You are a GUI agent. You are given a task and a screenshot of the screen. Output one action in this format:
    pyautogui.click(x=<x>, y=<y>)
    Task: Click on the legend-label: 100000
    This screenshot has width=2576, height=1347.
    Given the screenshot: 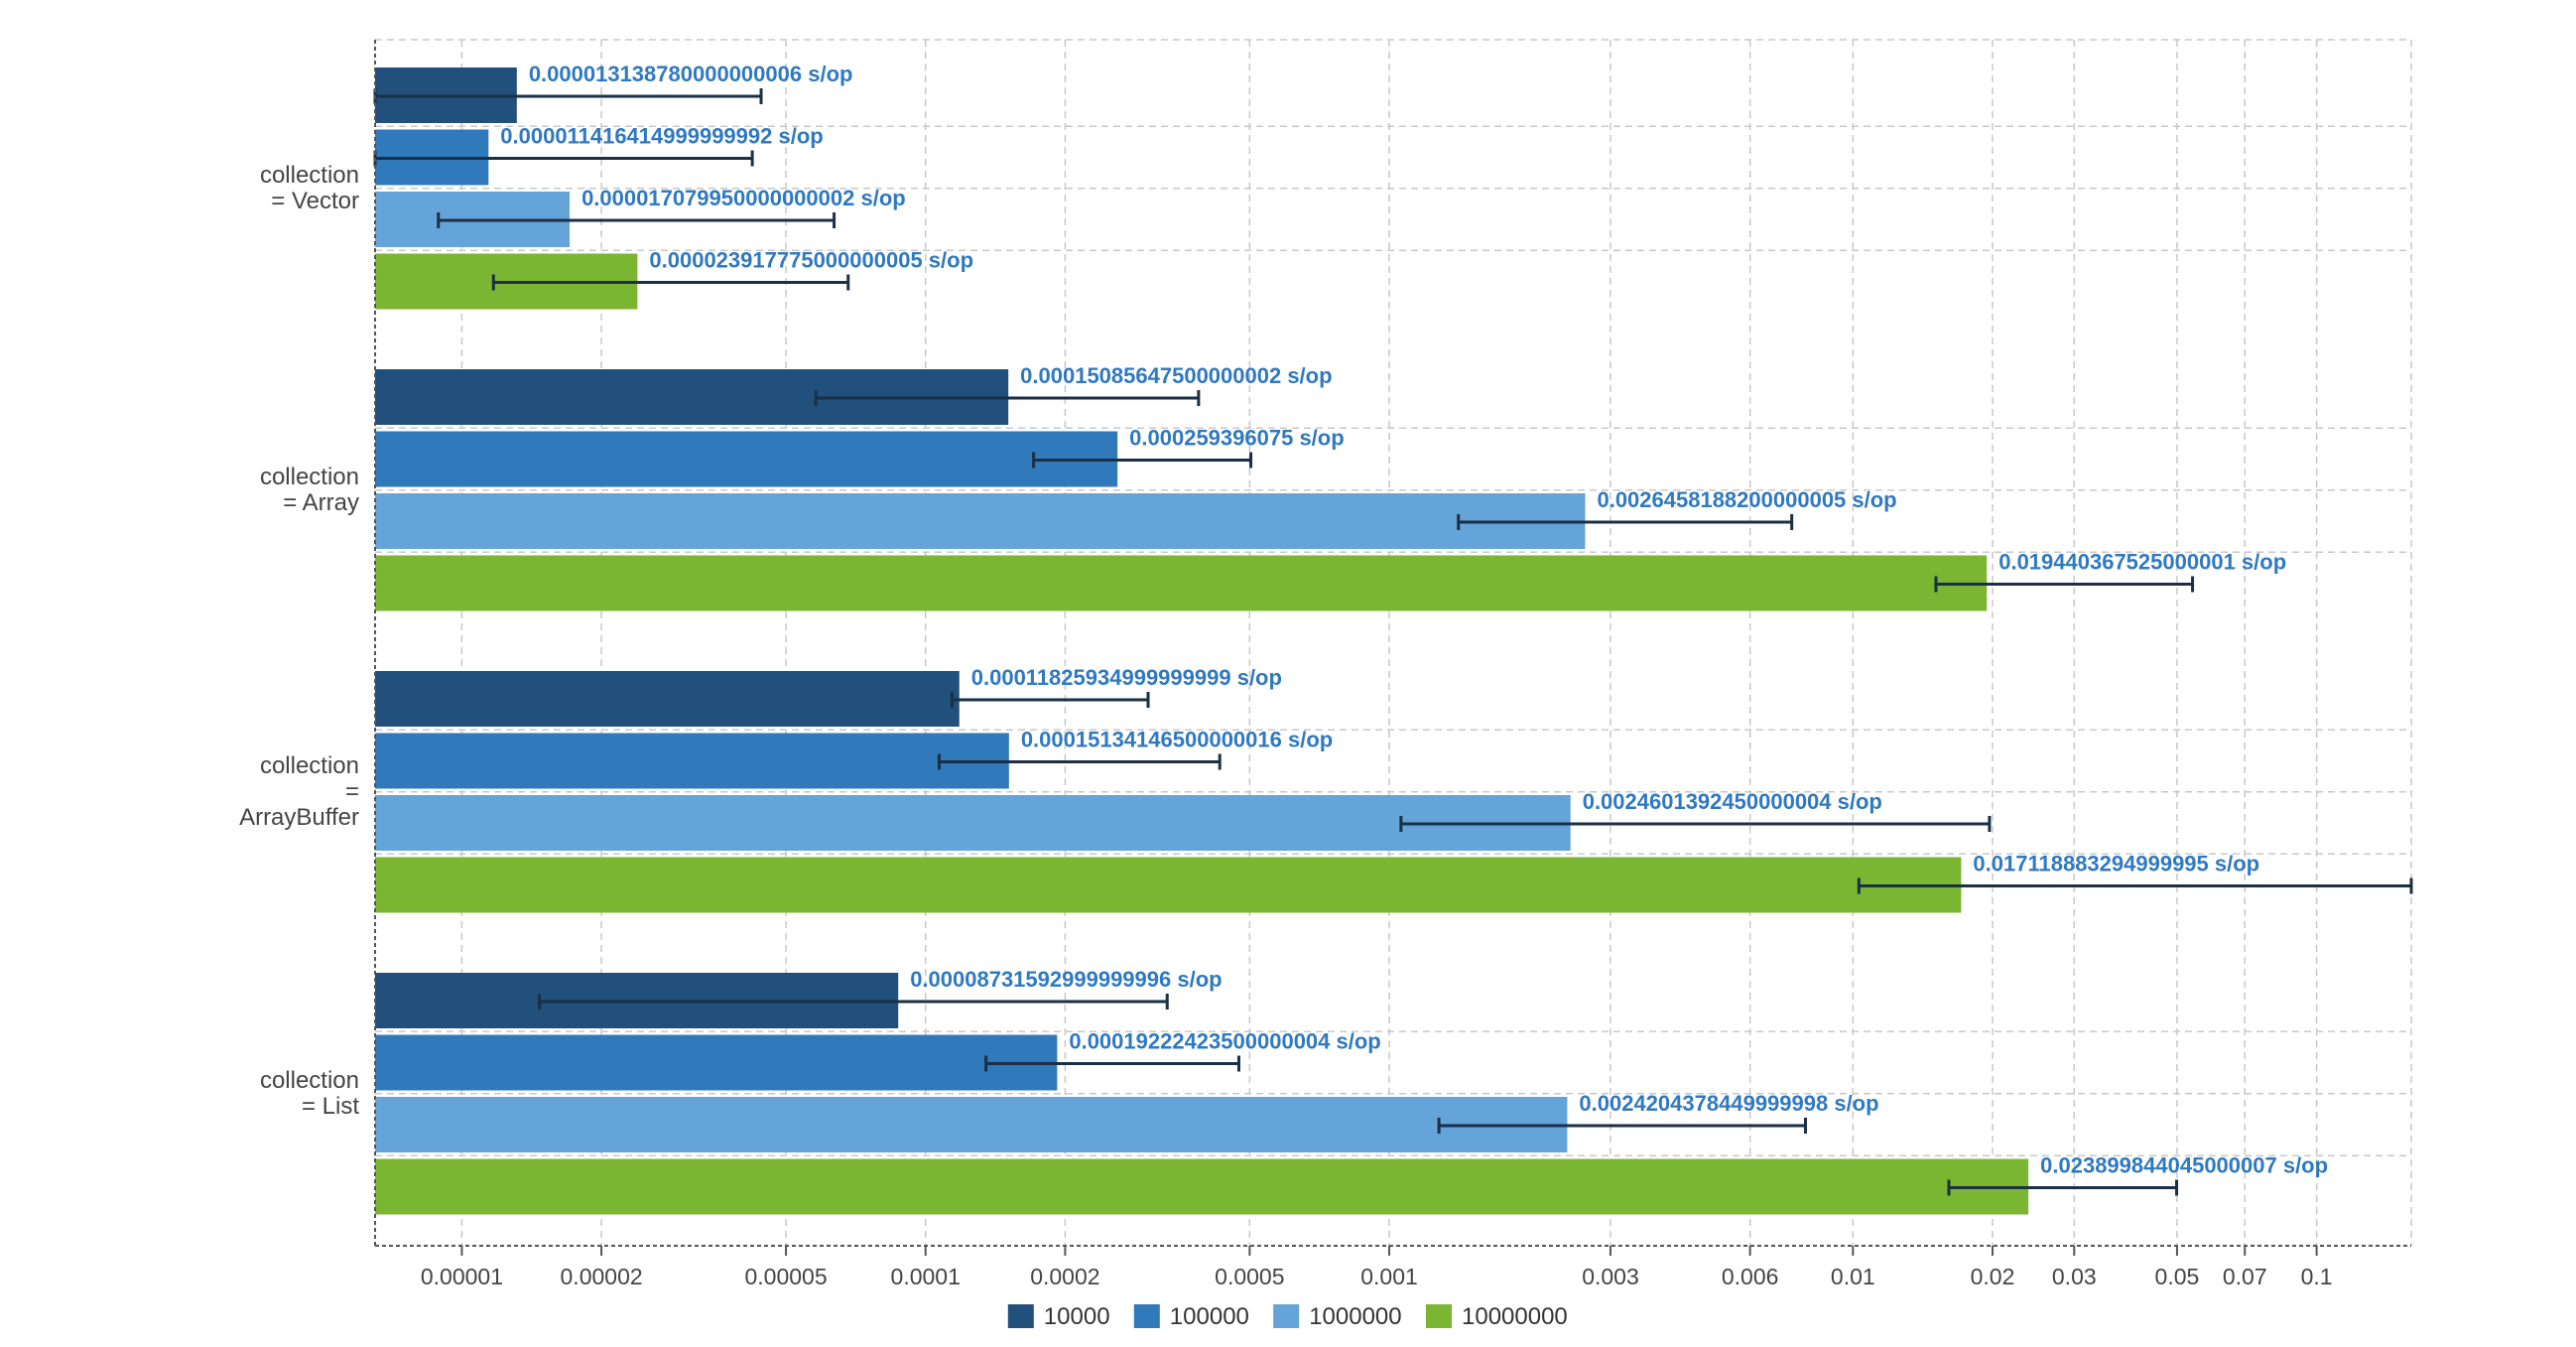 What is the action you would take?
    pyautogui.click(x=1209, y=1316)
    